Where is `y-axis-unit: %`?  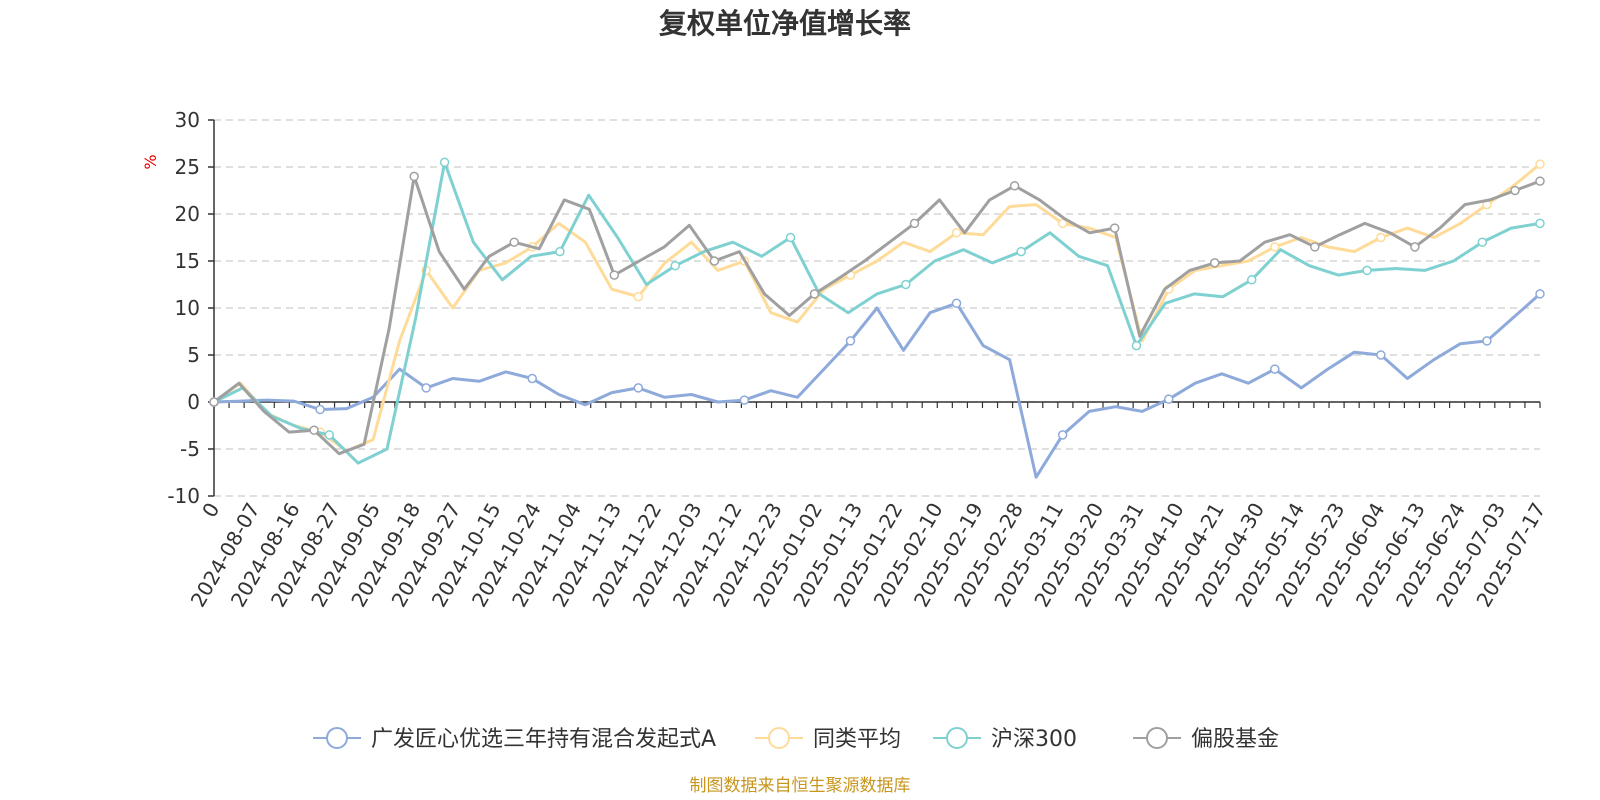
y-axis-unit: % is located at coordinates (150, 161).